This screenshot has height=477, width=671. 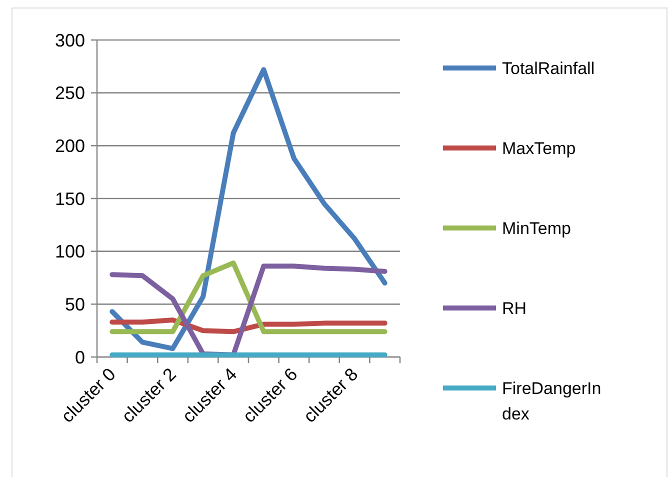 I want to click on y-tick-label: 150, so click(x=69, y=198).